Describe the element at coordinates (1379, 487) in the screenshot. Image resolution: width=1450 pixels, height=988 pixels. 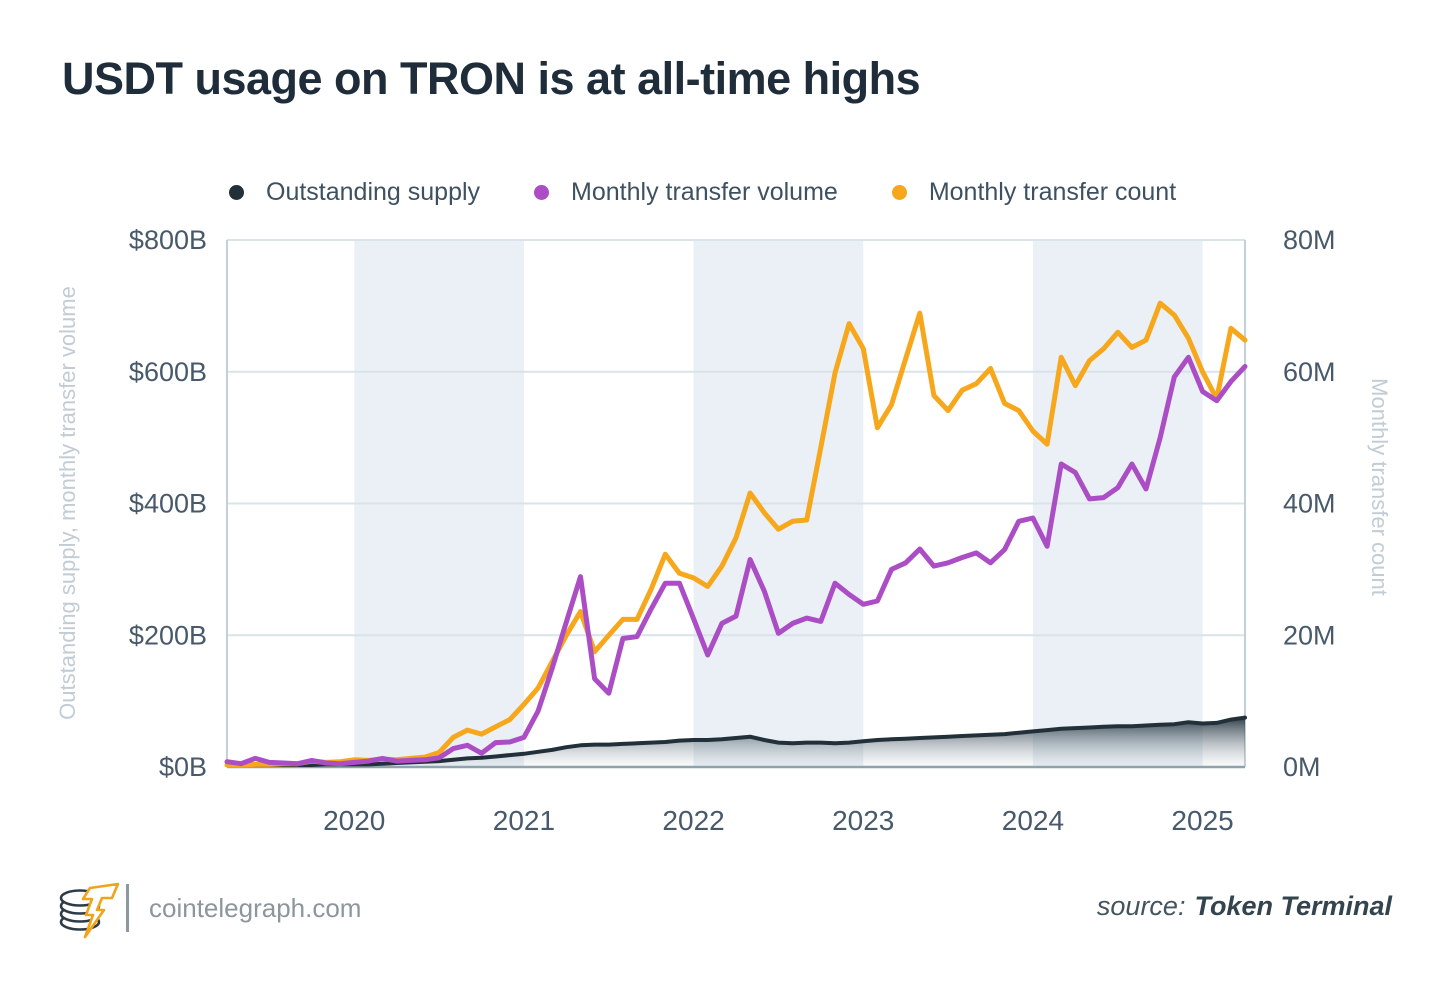
I see `right-axis-title: Monthly transfer count` at that location.